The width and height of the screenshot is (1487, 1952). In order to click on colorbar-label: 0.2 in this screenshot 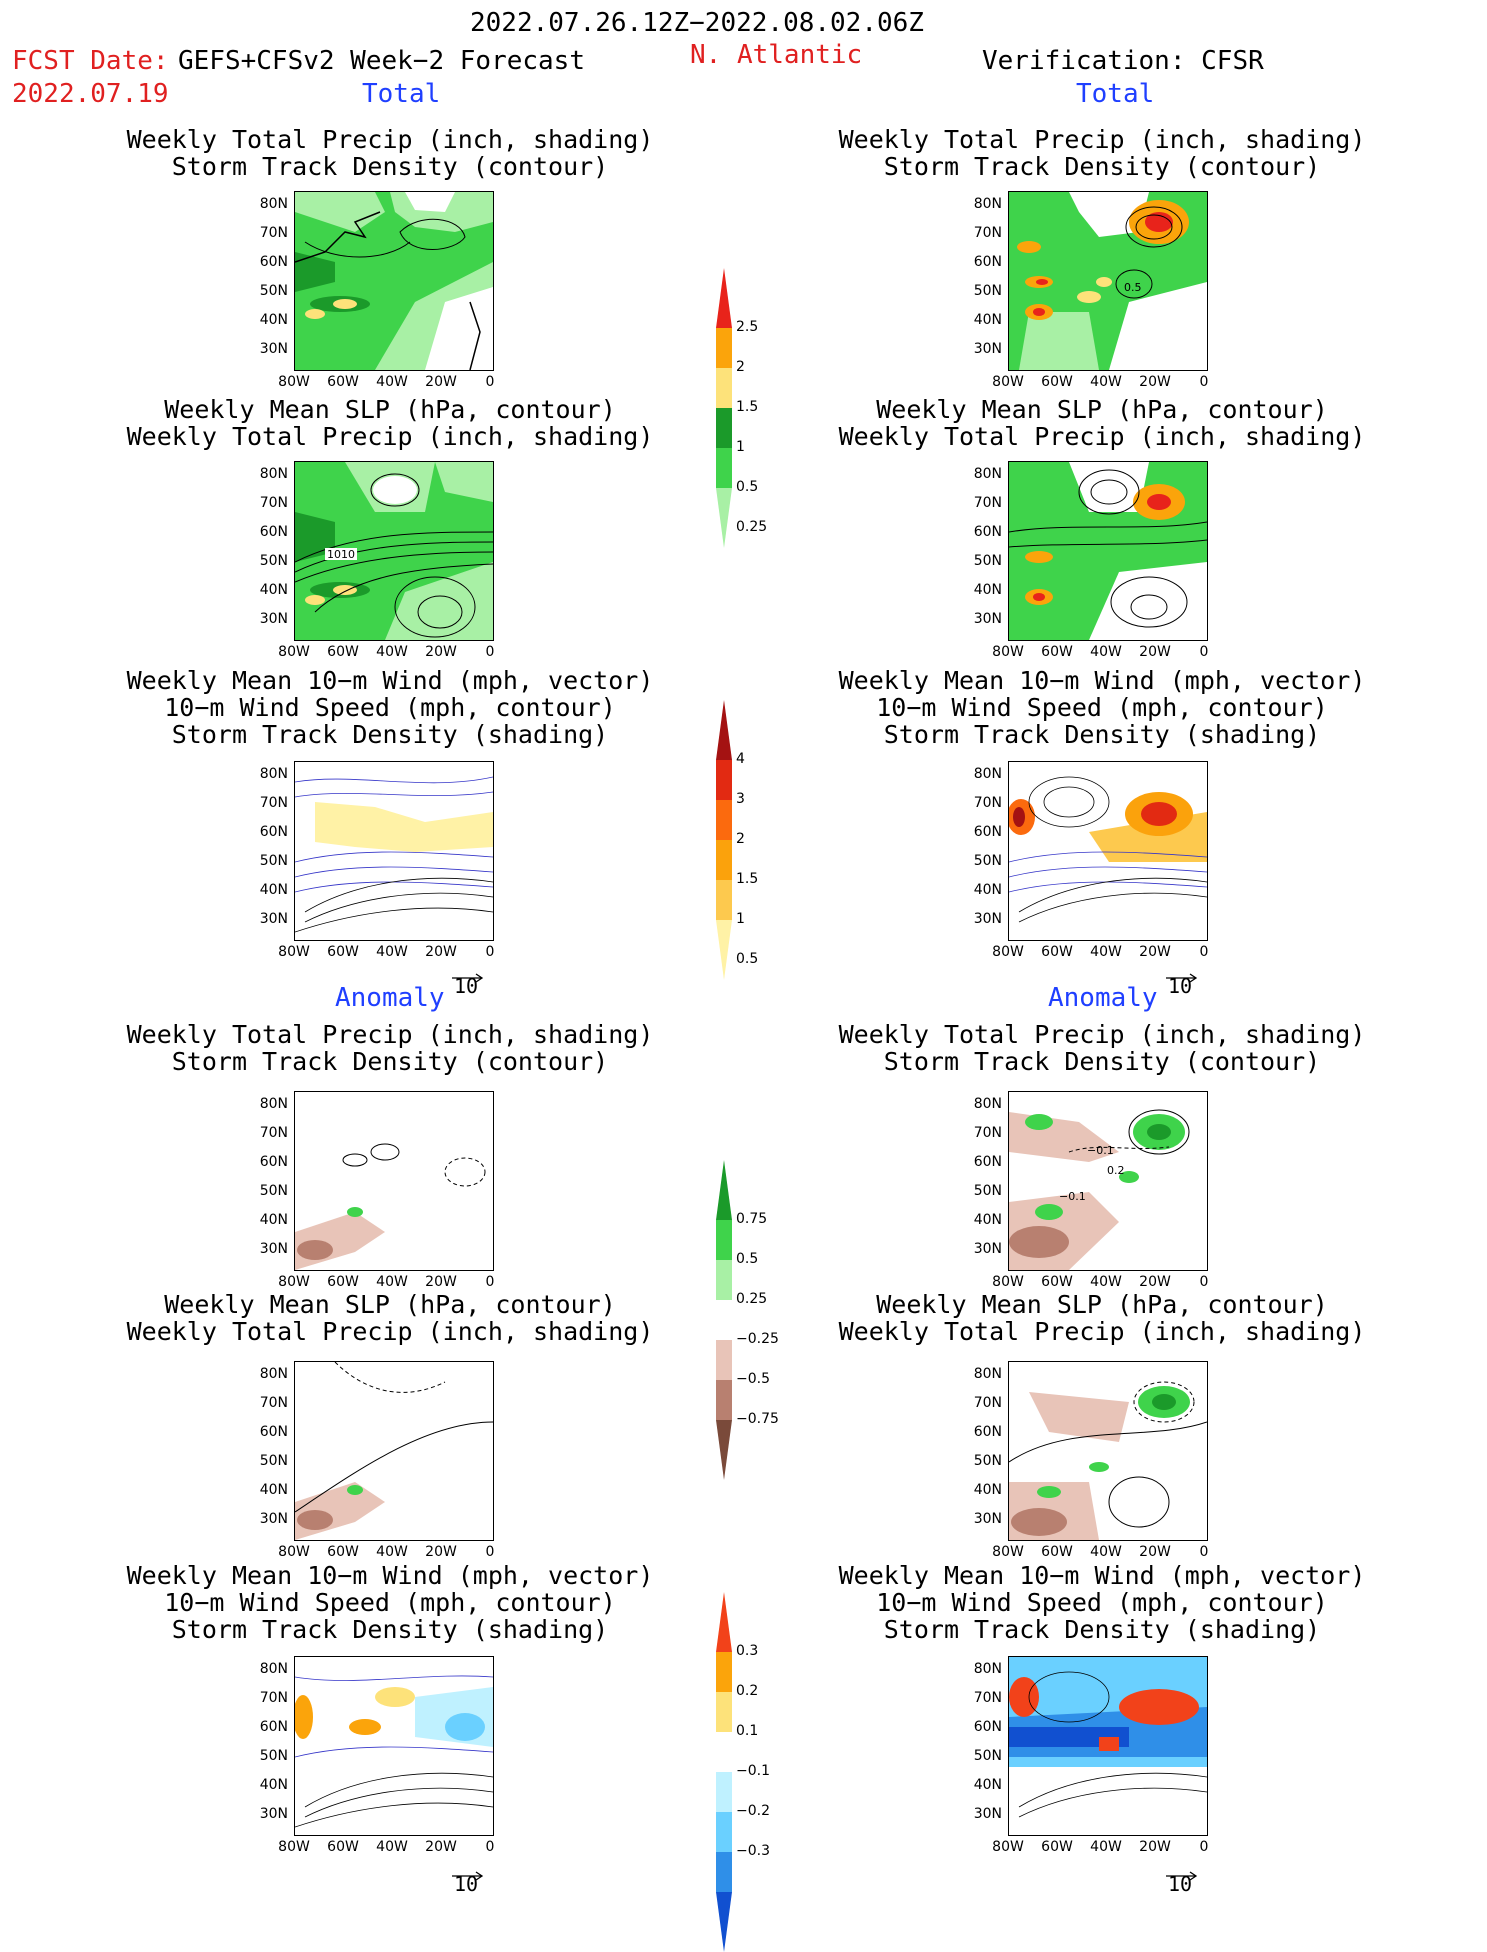, I will do `click(747, 1691)`.